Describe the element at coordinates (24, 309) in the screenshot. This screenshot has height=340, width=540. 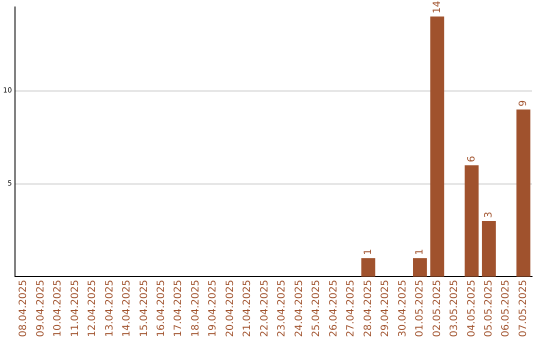
I see `x-tick-label: 08.04.2025` at that location.